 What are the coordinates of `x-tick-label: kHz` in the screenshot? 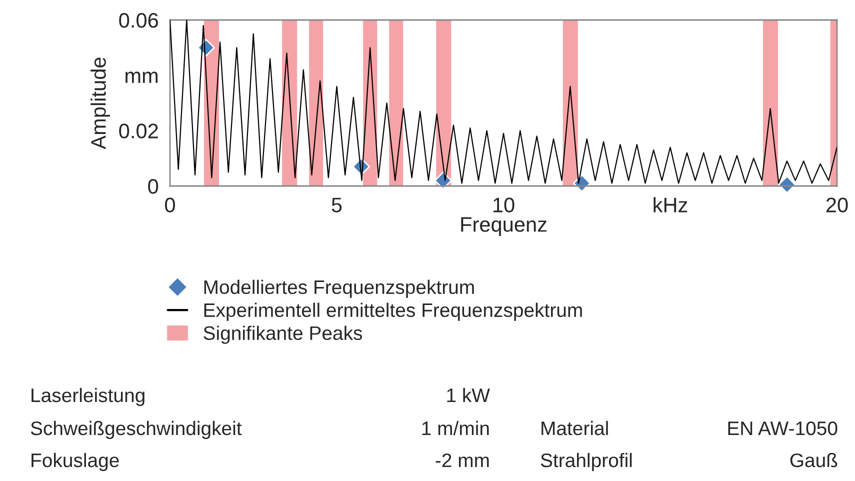 It's located at (671, 204).